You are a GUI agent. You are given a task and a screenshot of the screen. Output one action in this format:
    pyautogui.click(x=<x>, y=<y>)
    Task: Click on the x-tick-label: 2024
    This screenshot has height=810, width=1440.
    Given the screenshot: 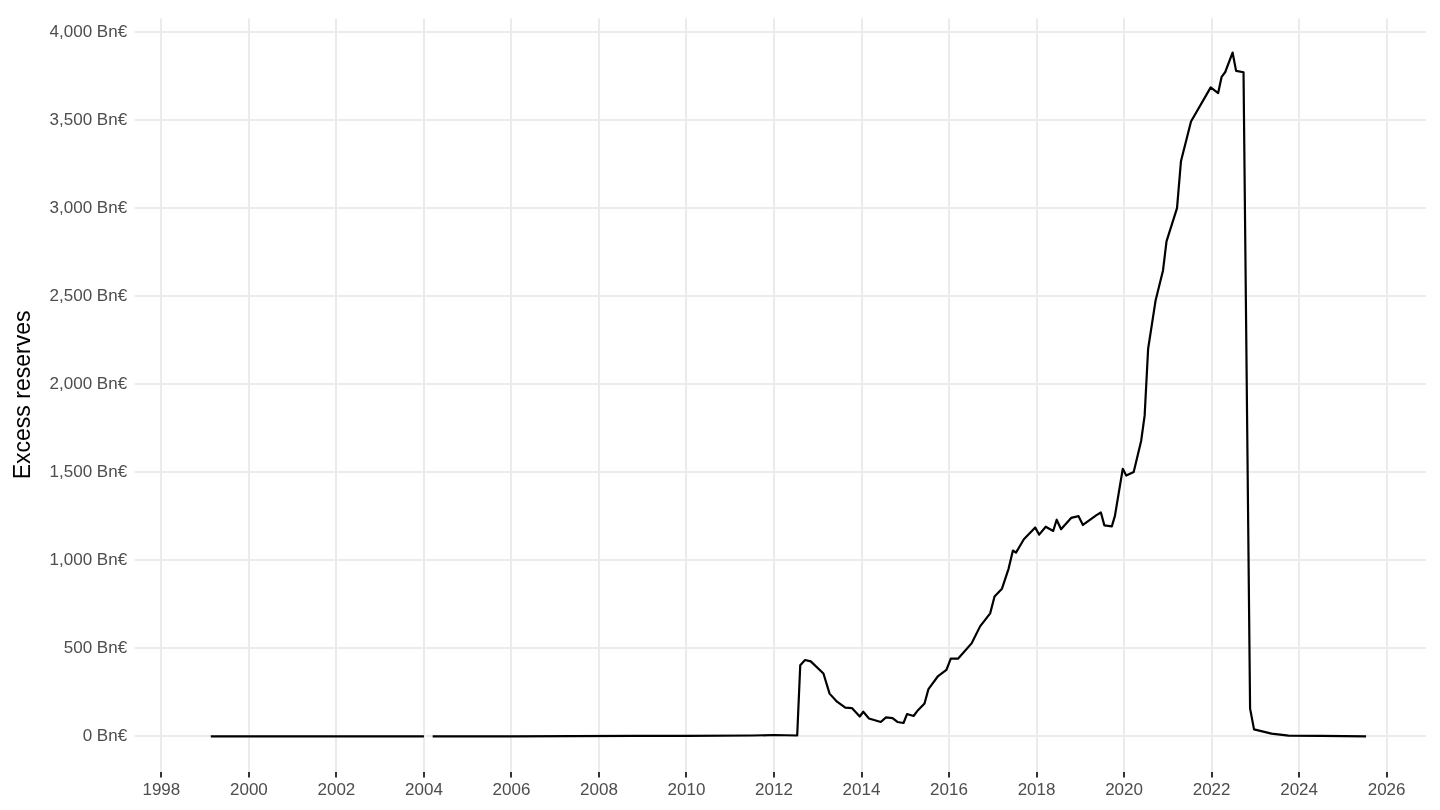 What is the action you would take?
    pyautogui.click(x=1299, y=790)
    